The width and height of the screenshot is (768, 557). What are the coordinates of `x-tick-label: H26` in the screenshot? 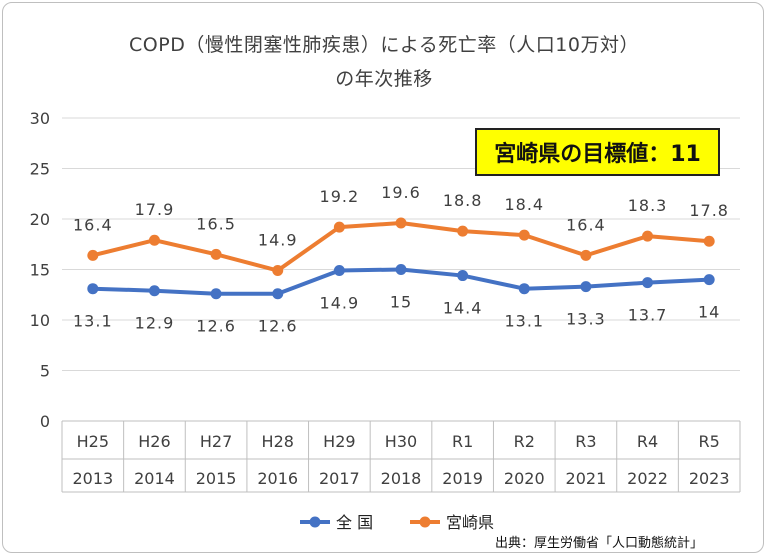 It's located at (154, 441).